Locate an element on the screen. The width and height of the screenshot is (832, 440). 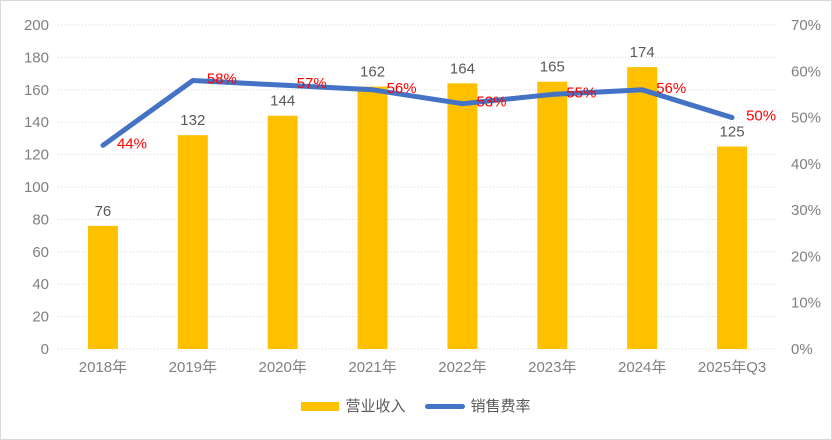
left-axis-tick-label: 40 is located at coordinates (40, 284).